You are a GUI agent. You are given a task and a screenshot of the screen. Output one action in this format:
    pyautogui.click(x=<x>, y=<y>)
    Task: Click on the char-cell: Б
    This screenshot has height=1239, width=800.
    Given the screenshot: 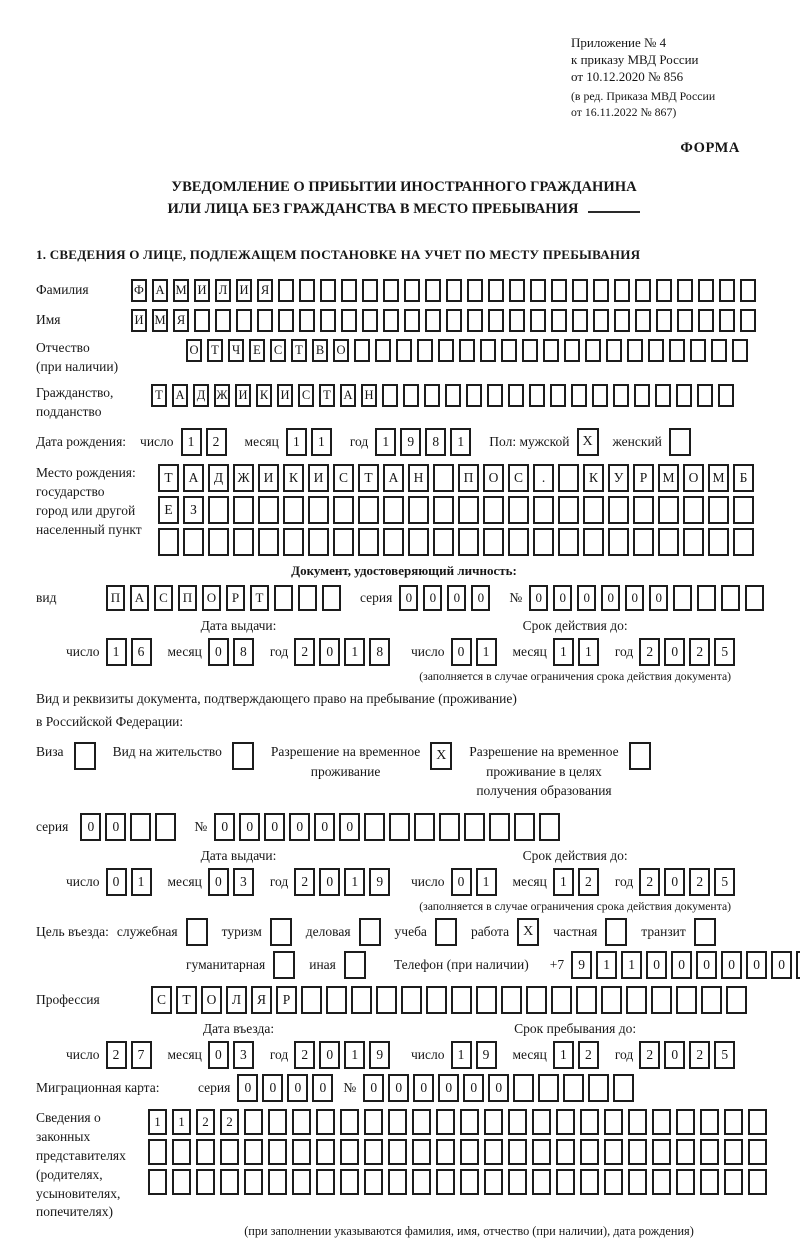 What is the action you would take?
    pyautogui.click(x=743, y=478)
    